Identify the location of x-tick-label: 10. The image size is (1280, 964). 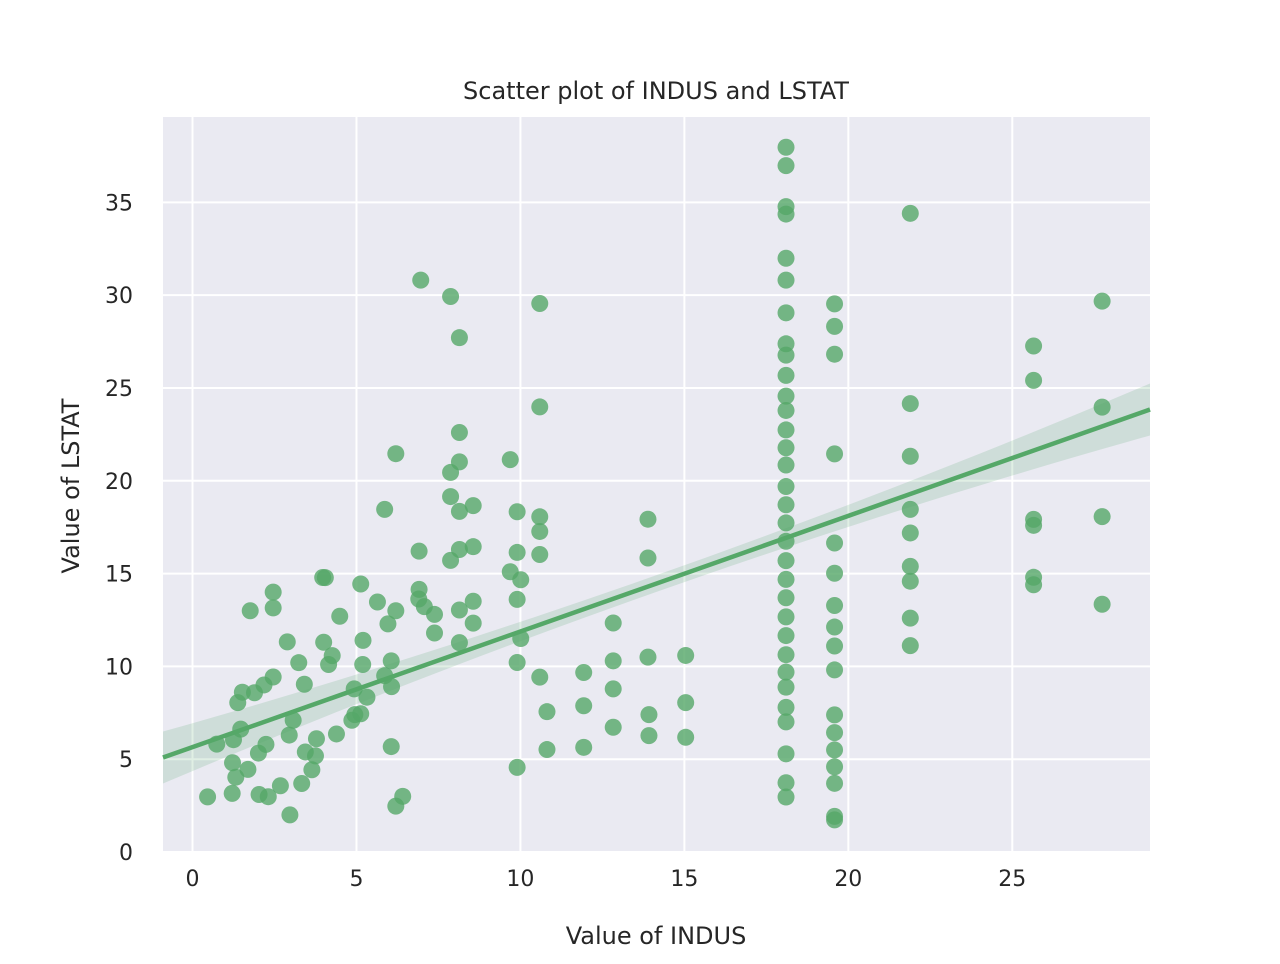
(520, 879).